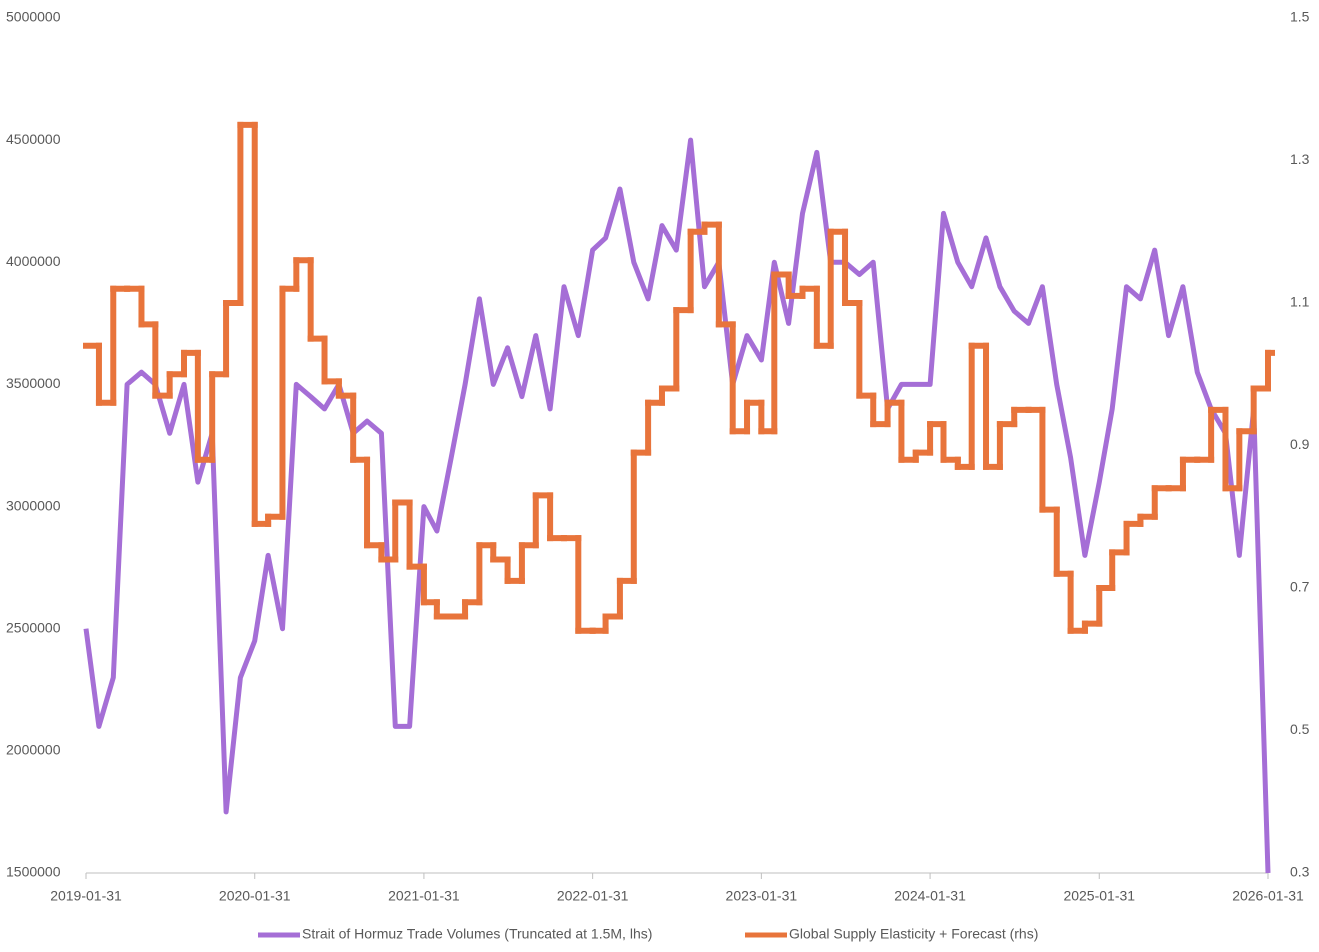 This screenshot has height=952, width=1319. Describe the element at coordinates (33, 261) in the screenshot. I see `y-tick-label: 4000000` at that location.